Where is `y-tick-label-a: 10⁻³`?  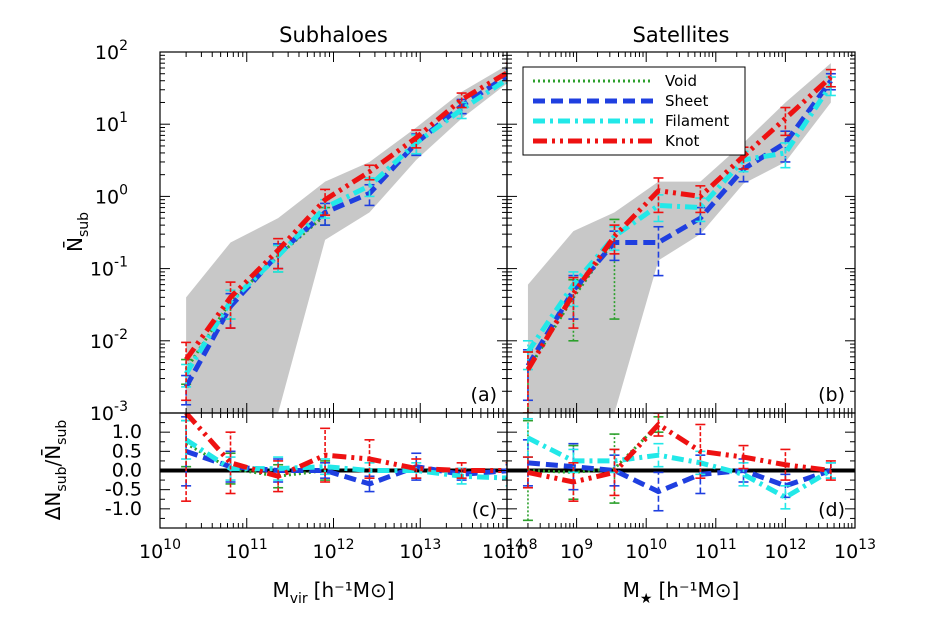 y-tick-label-a: 10⁻³ is located at coordinates (109, 412).